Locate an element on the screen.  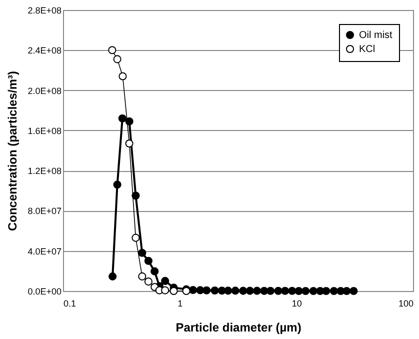
y-tick-label: 2.4E+08 is located at coordinates (45, 51).